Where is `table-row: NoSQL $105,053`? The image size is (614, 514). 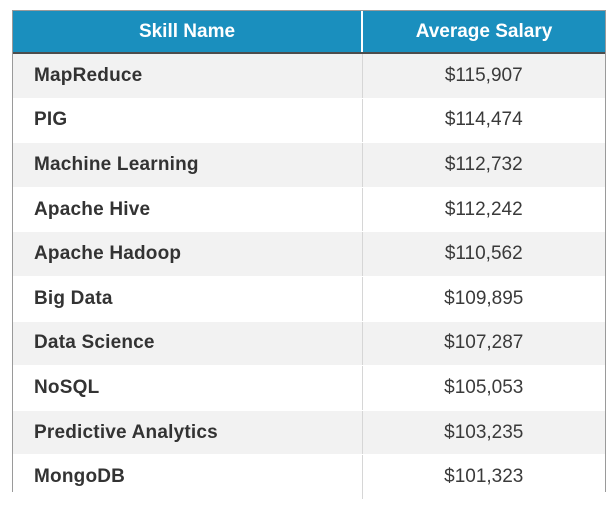 table-row: NoSQL $105,053 is located at coordinates (309, 388).